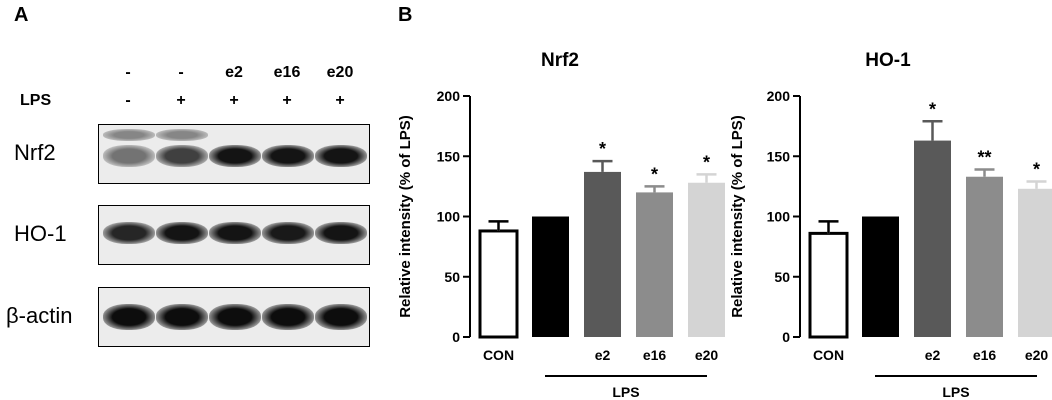 The image size is (1052, 400). What do you see at coordinates (560, 60) in the screenshot?
I see `chart-title-0: Nrf2` at bounding box center [560, 60].